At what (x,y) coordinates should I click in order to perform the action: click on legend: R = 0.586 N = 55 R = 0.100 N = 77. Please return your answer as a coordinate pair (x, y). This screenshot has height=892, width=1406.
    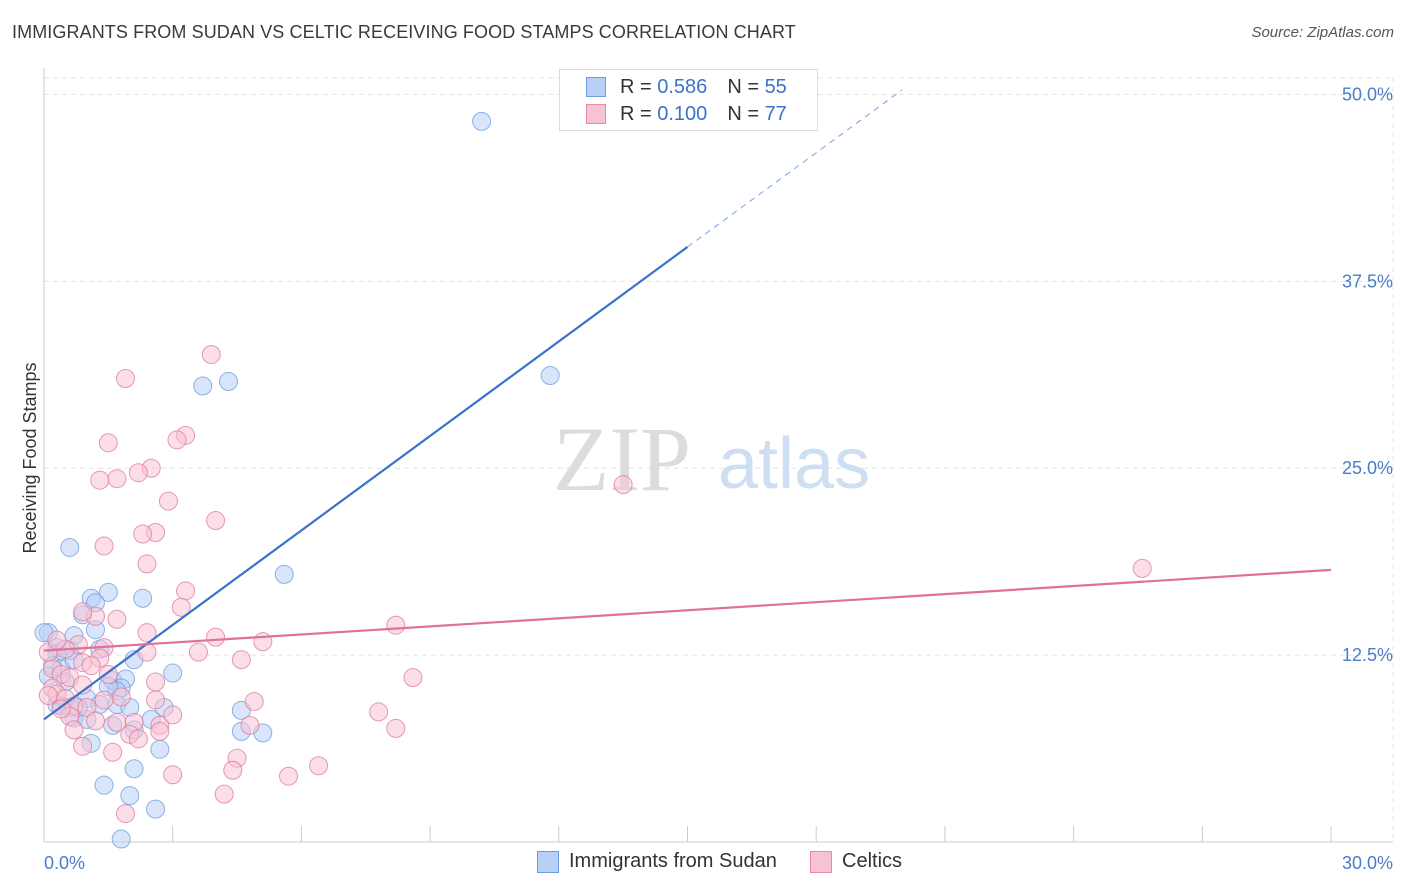
    Looking at the image, I should click on (688, 100).